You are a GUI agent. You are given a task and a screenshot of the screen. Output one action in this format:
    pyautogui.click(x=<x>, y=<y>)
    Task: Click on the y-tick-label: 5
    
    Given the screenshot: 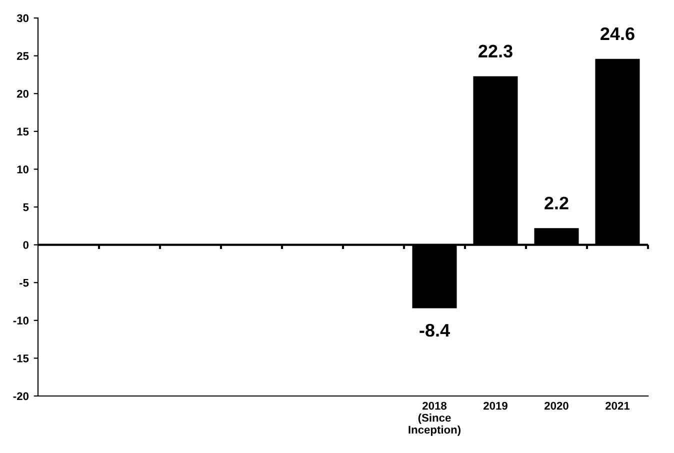 What is the action you would take?
    pyautogui.click(x=26, y=207)
    